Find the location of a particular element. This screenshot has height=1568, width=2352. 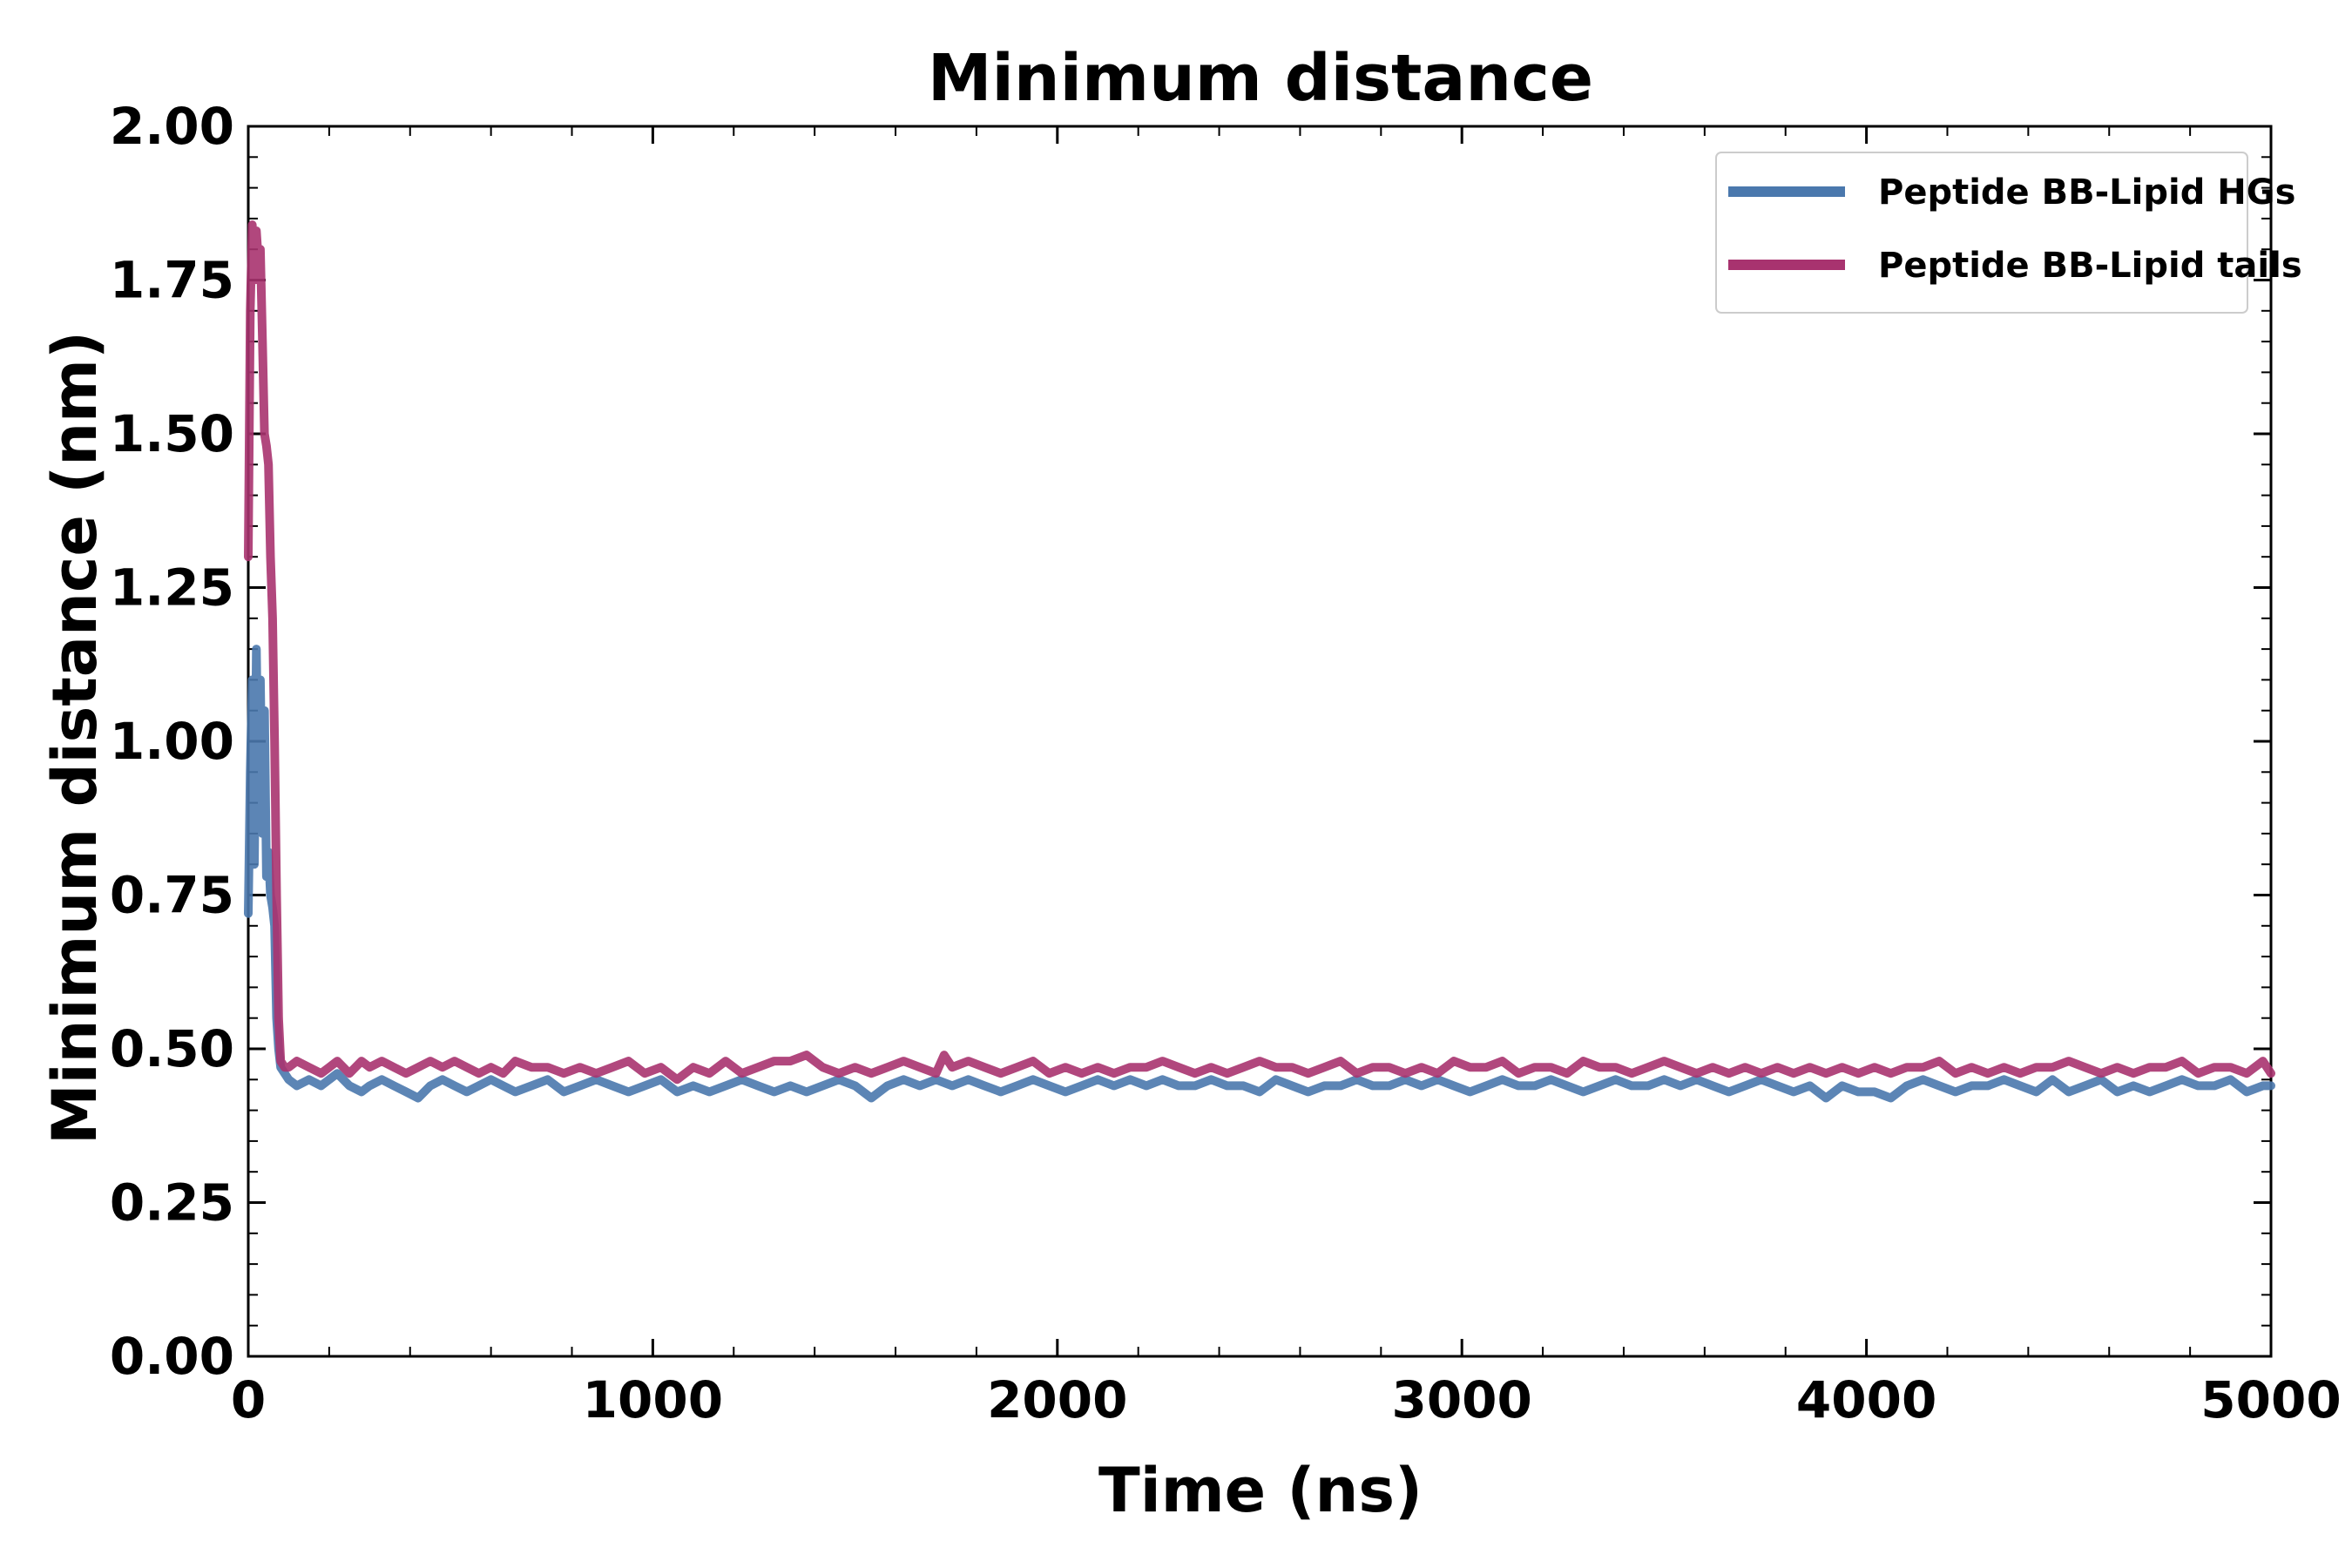

x-tick-label: 5000 is located at coordinates (2270, 1399).